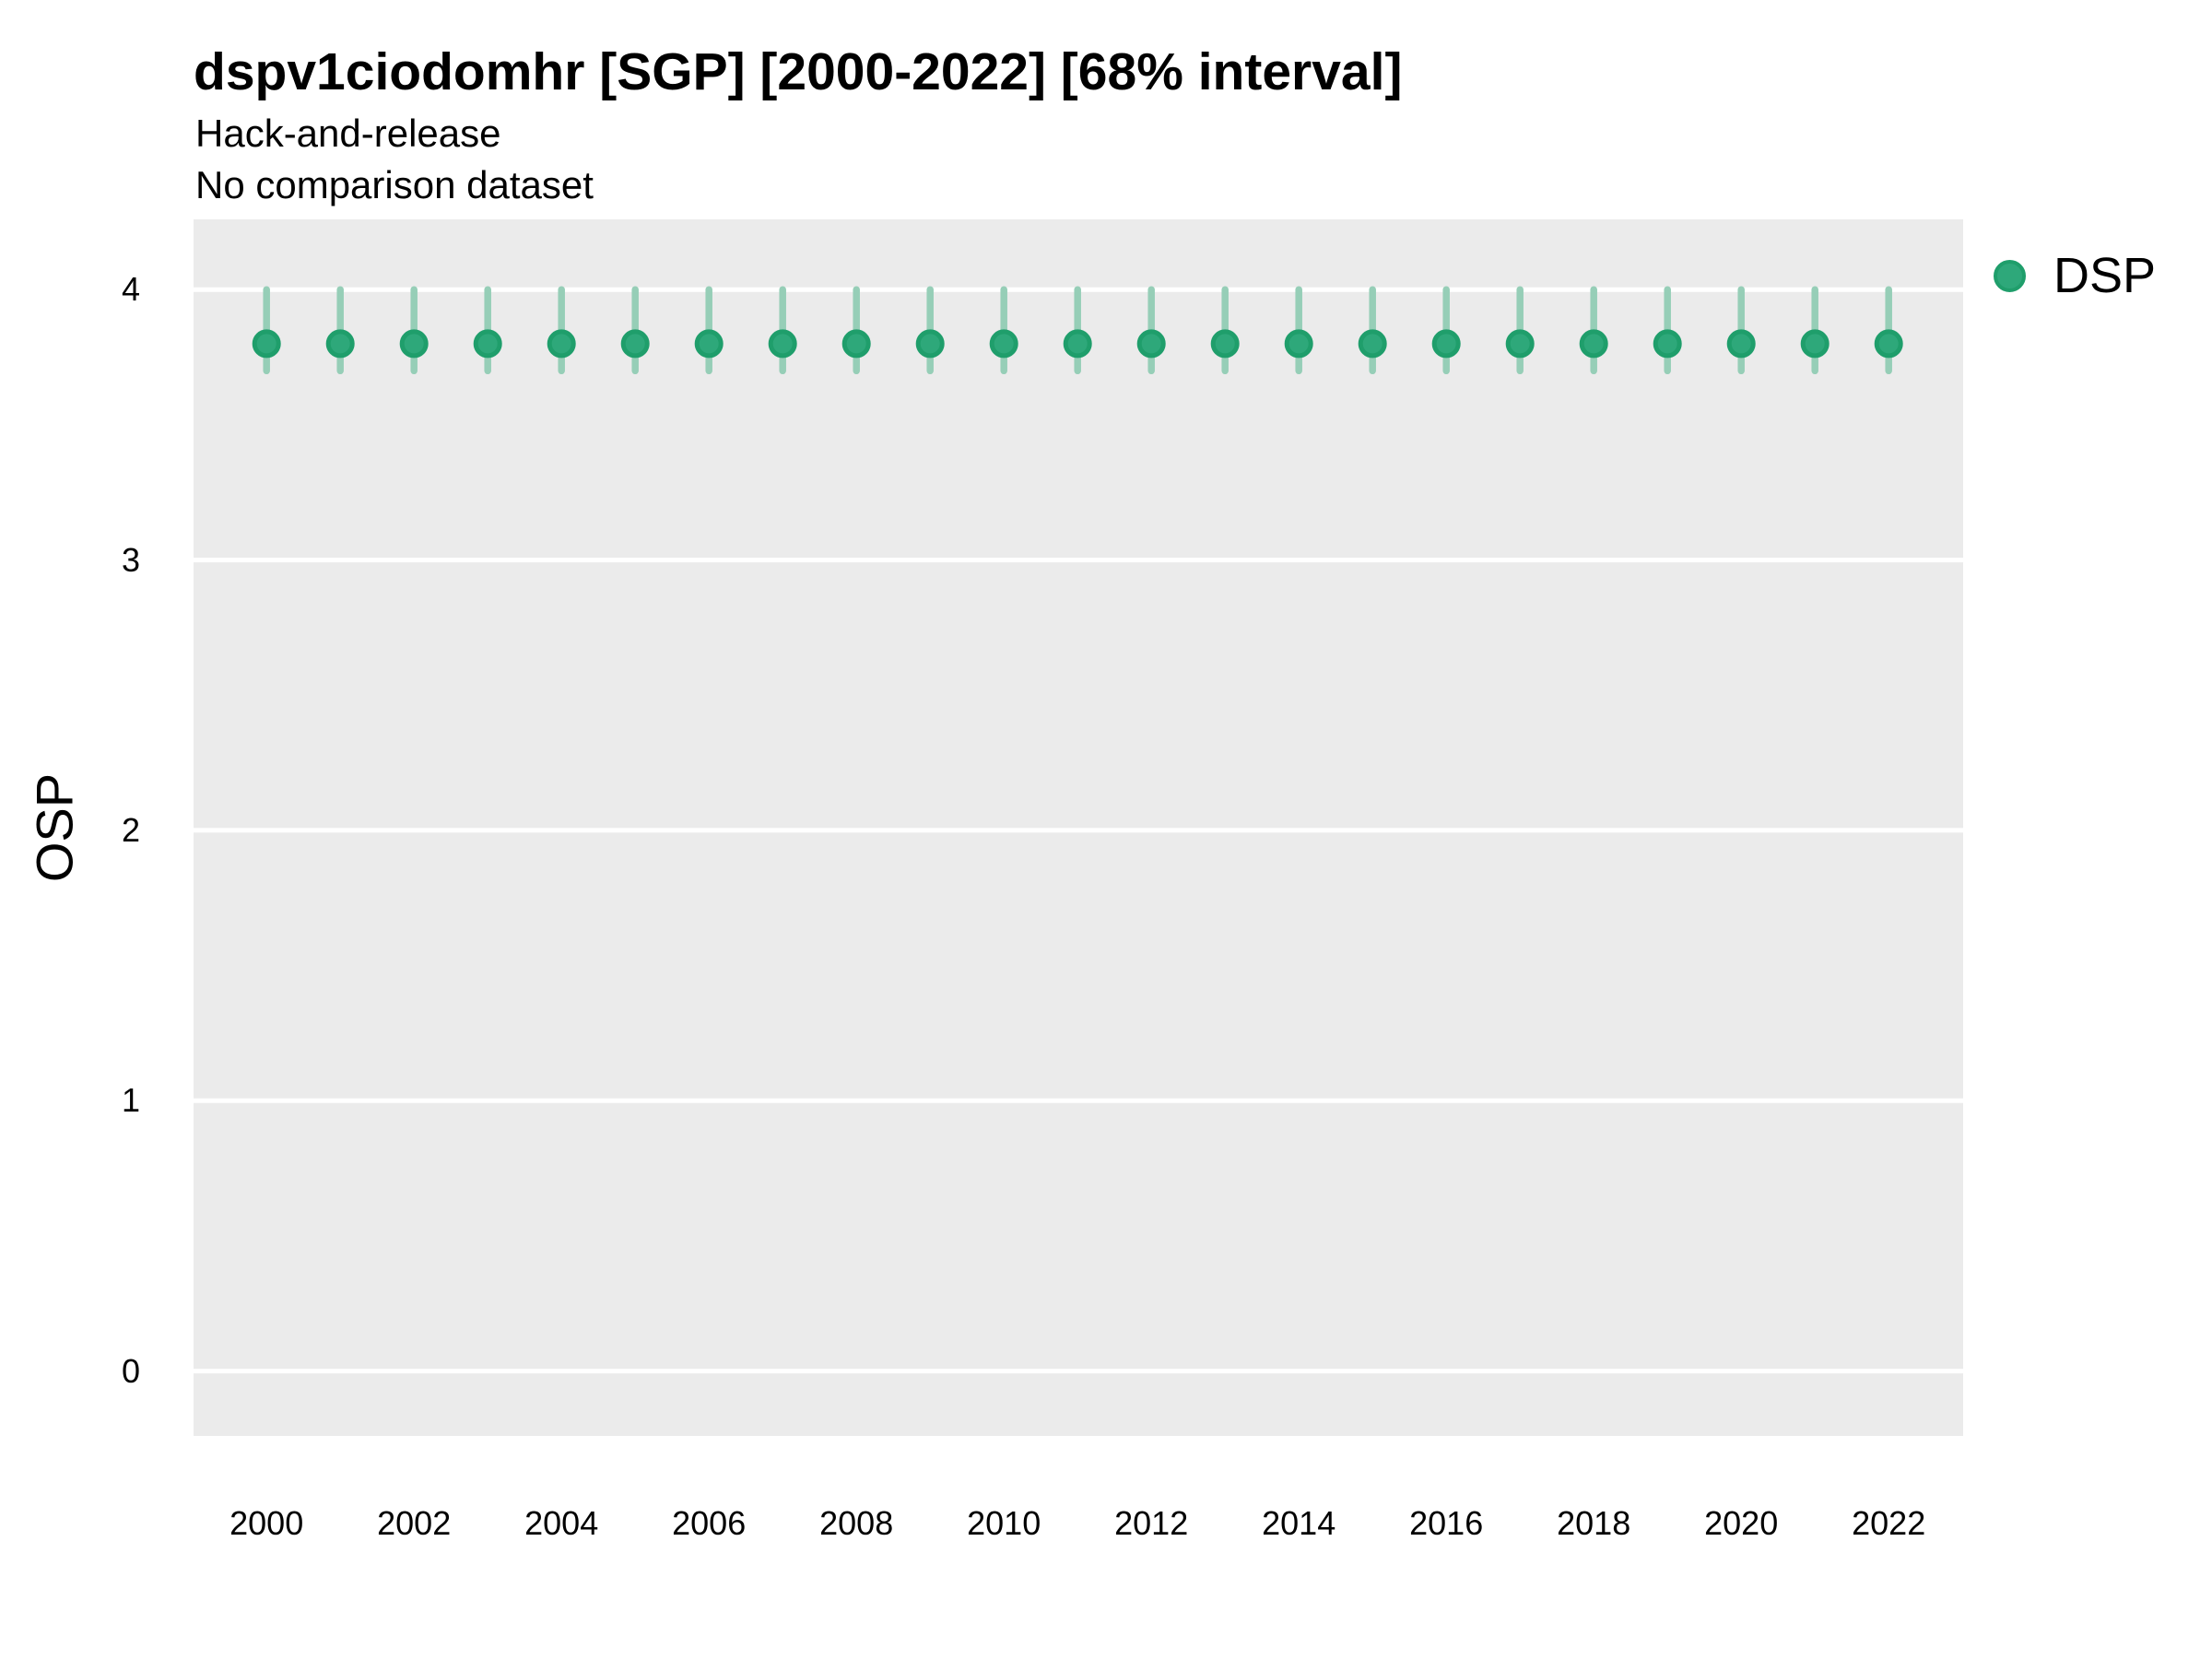 The height and width of the screenshot is (1659, 2212). What do you see at coordinates (394, 184) in the screenshot?
I see `chart-subtitle-line2: No comparison dataset` at bounding box center [394, 184].